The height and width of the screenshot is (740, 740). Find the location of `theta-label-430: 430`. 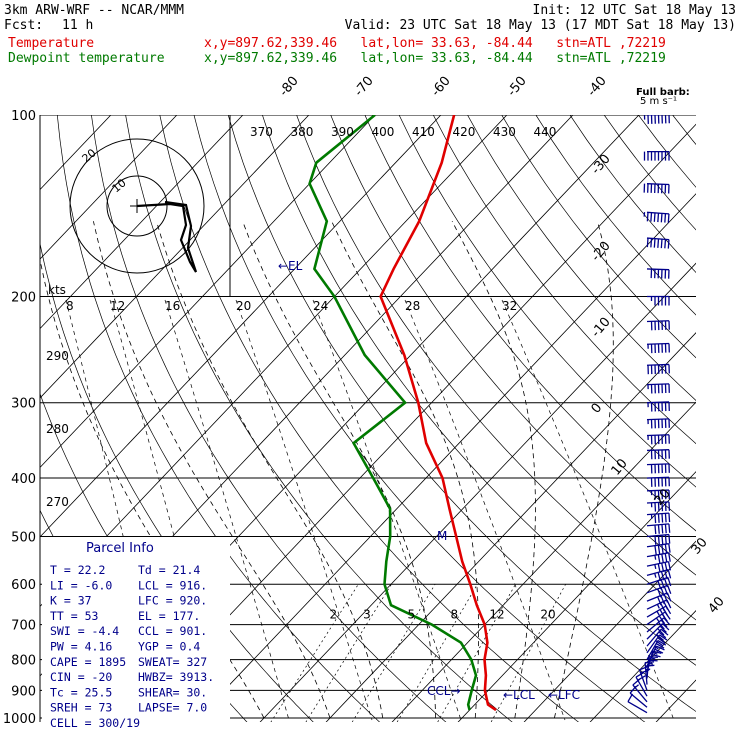

theta-label-430: 430 is located at coordinates (504, 132).